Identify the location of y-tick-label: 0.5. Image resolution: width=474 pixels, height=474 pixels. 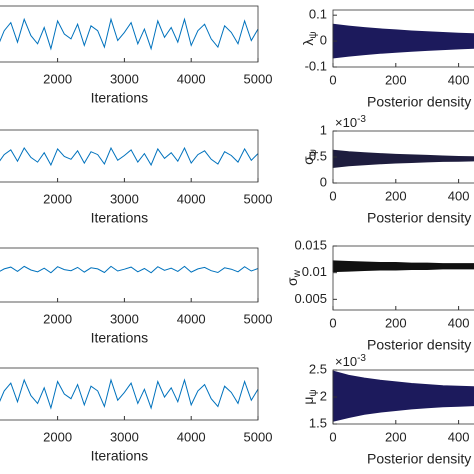
(318, 155).